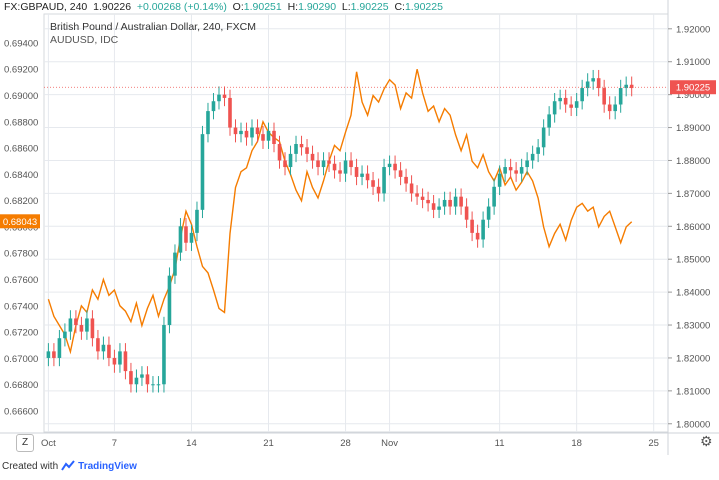 This screenshot has width=719, height=480. Describe the element at coordinates (693, 62) in the screenshot. I see `right-tick-label: 1.91000` at that location.